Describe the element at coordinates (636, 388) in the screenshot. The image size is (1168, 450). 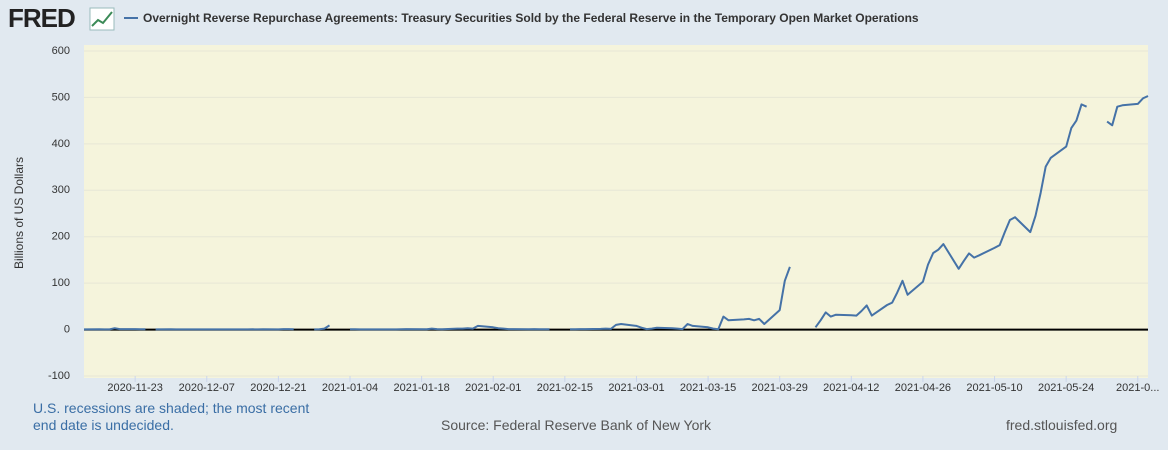
I see `x-tick-label: 2021-03-01` at that location.